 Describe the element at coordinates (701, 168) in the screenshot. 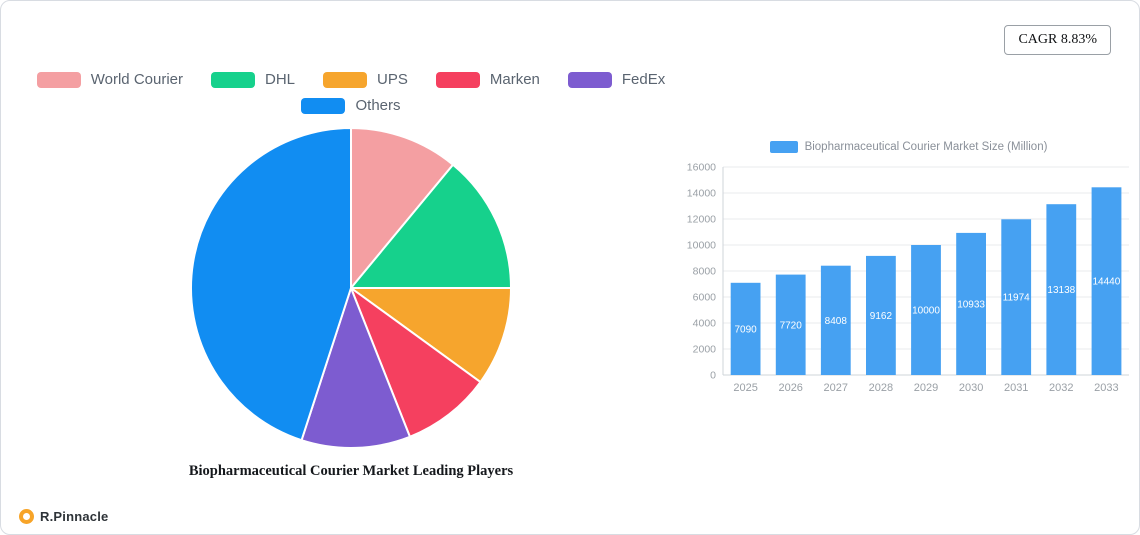

I see `y-axis-label: 16000` at that location.